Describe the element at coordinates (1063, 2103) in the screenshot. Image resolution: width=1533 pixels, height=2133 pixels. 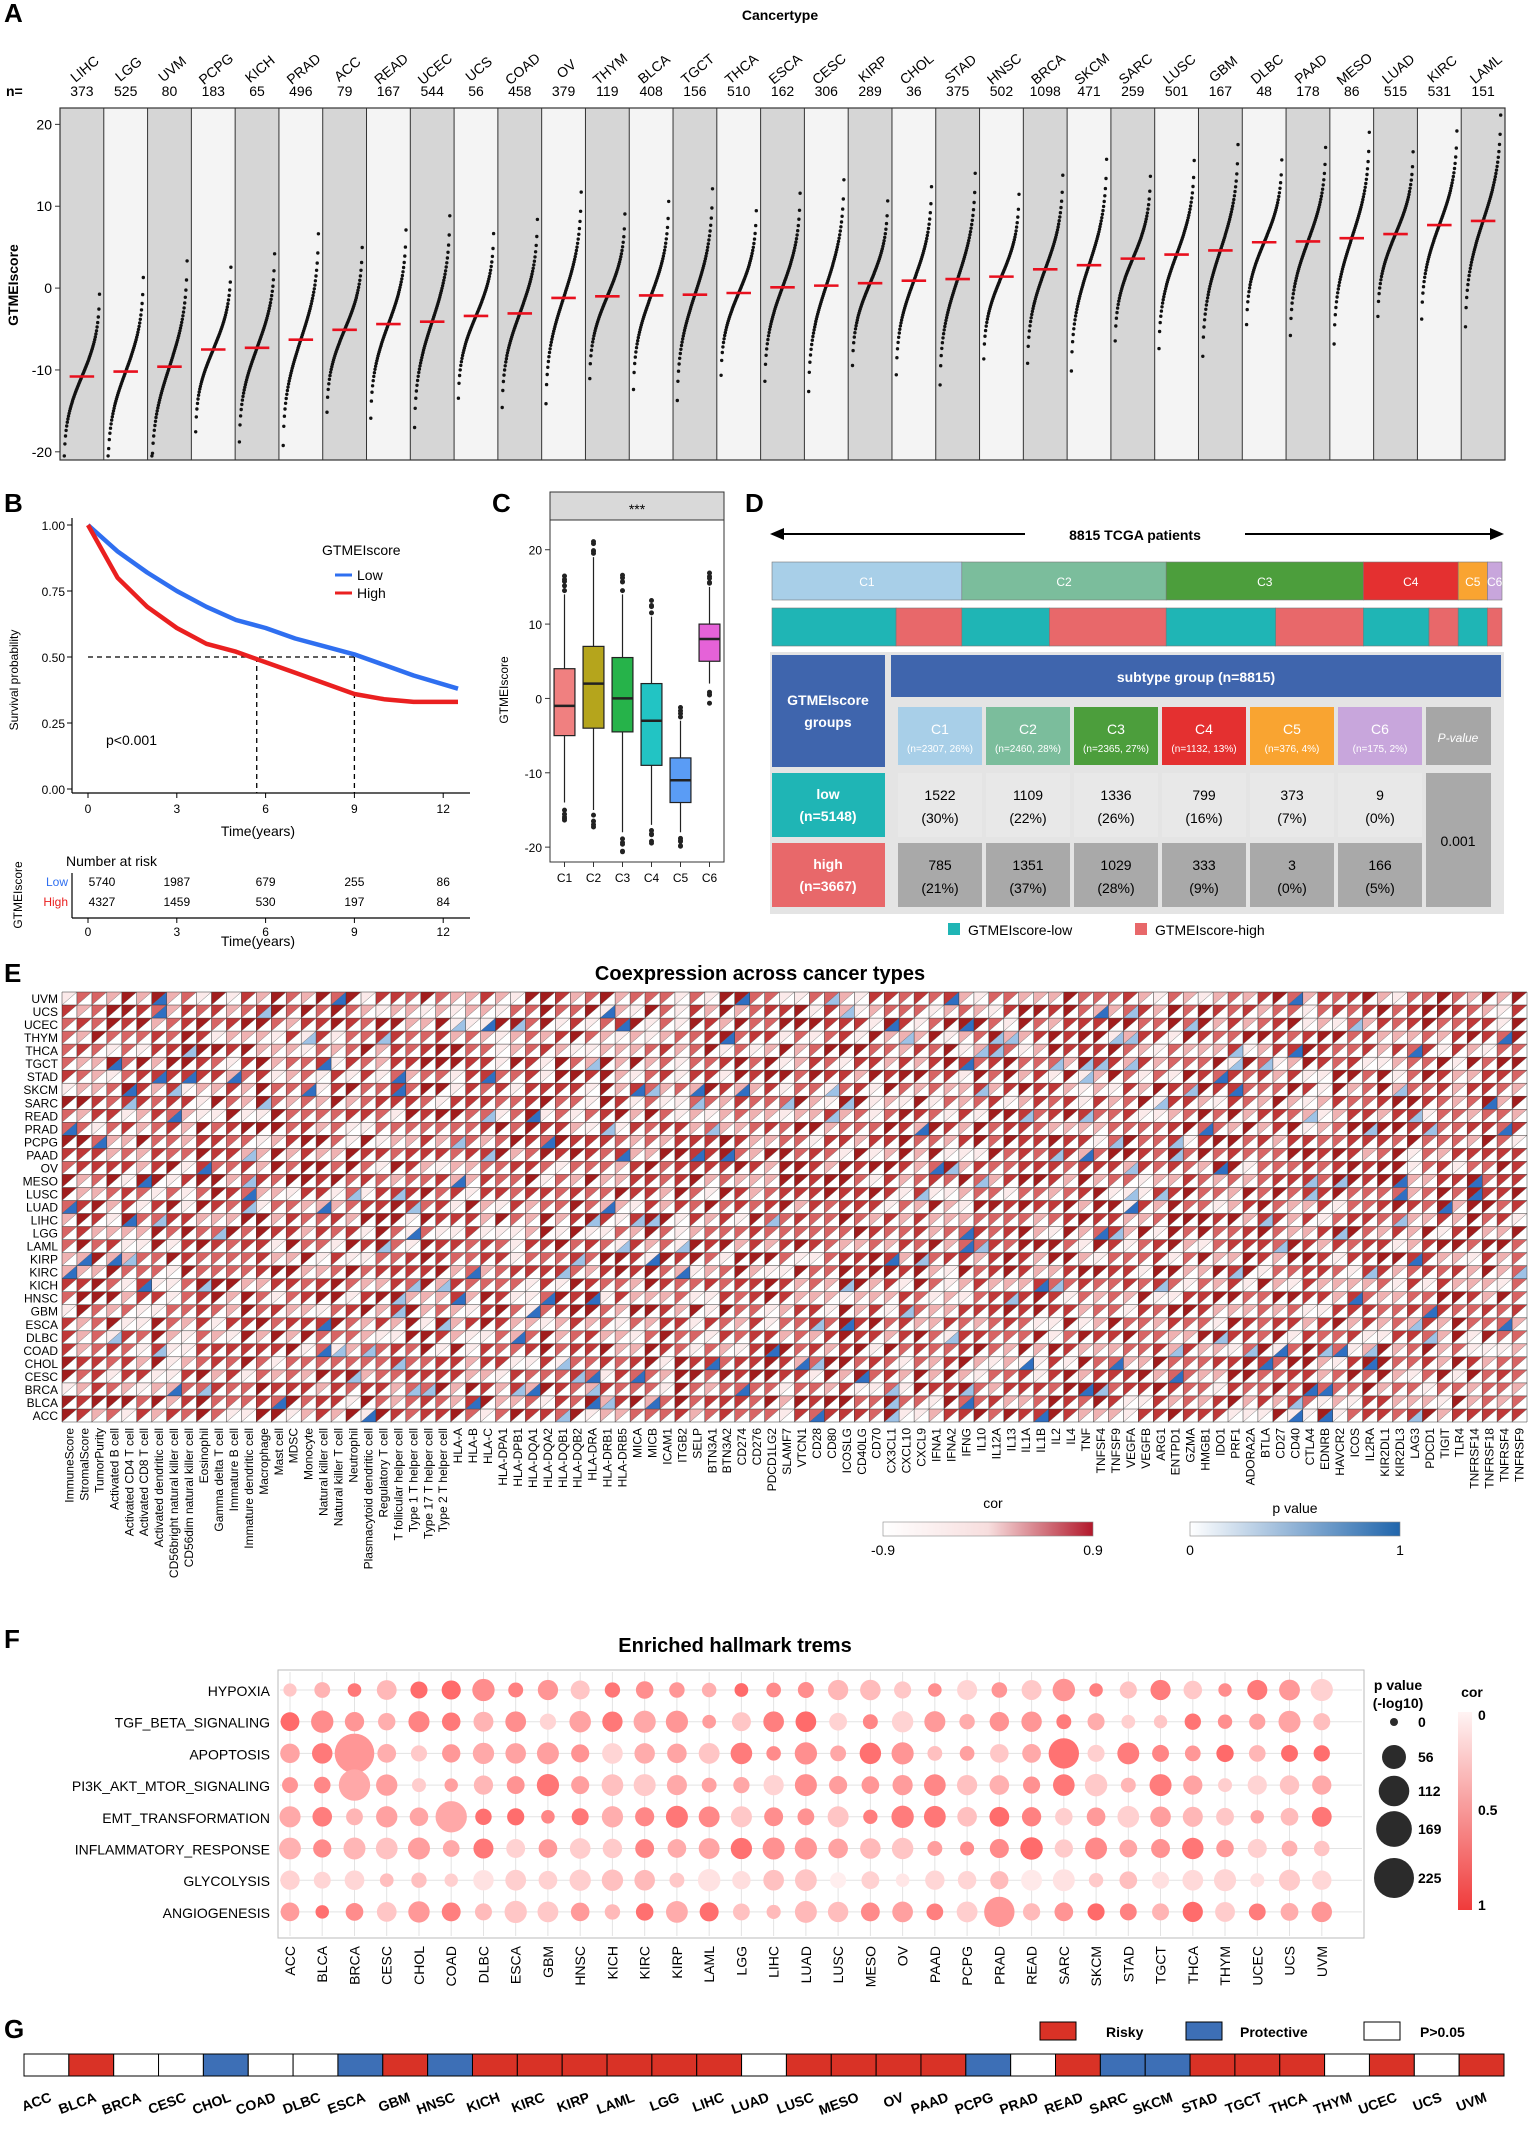
I see `g-cancer-label: READ` at that location.